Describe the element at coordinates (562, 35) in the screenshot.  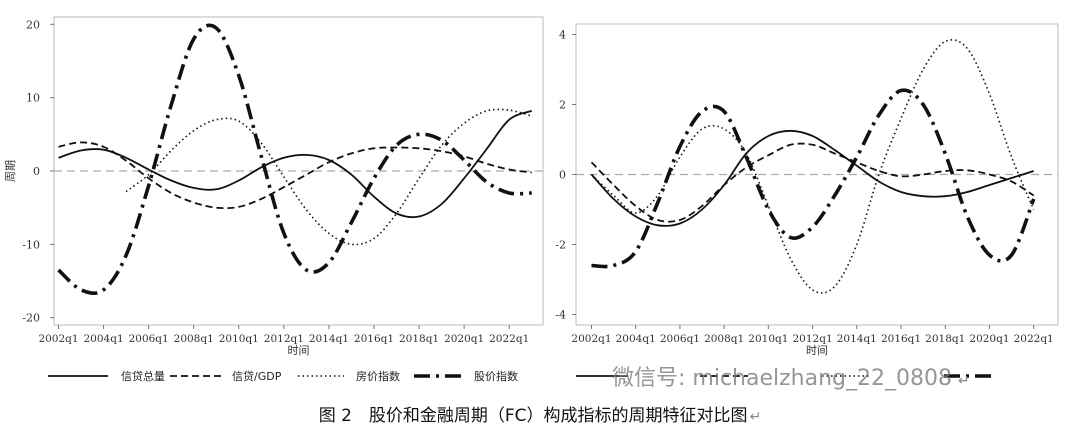
I see `y-tick-label: 4` at that location.